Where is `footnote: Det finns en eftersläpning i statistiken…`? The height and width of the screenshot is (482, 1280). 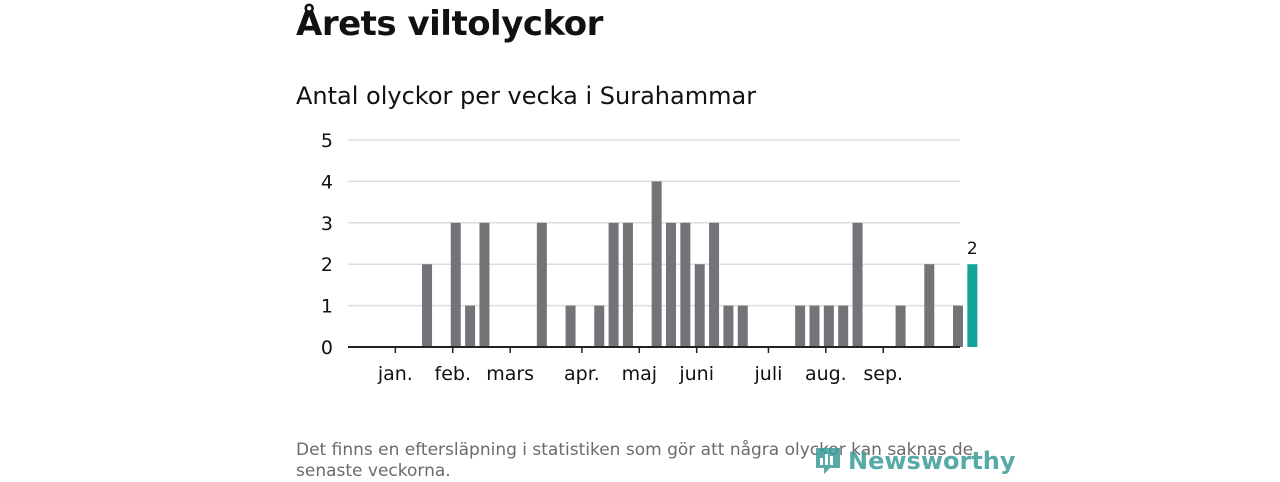
footnote: Det finns en eftersläpning i statistiken… is located at coordinates (635, 460).